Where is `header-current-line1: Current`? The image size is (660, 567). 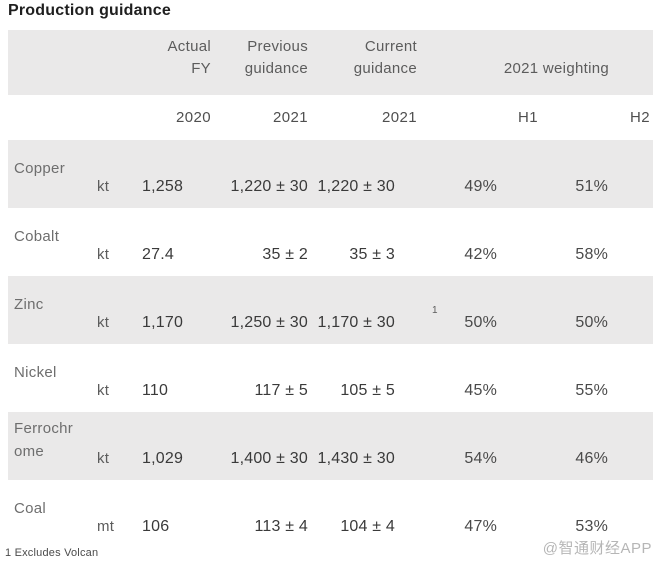 header-current-line1: Current is located at coordinates (390, 46).